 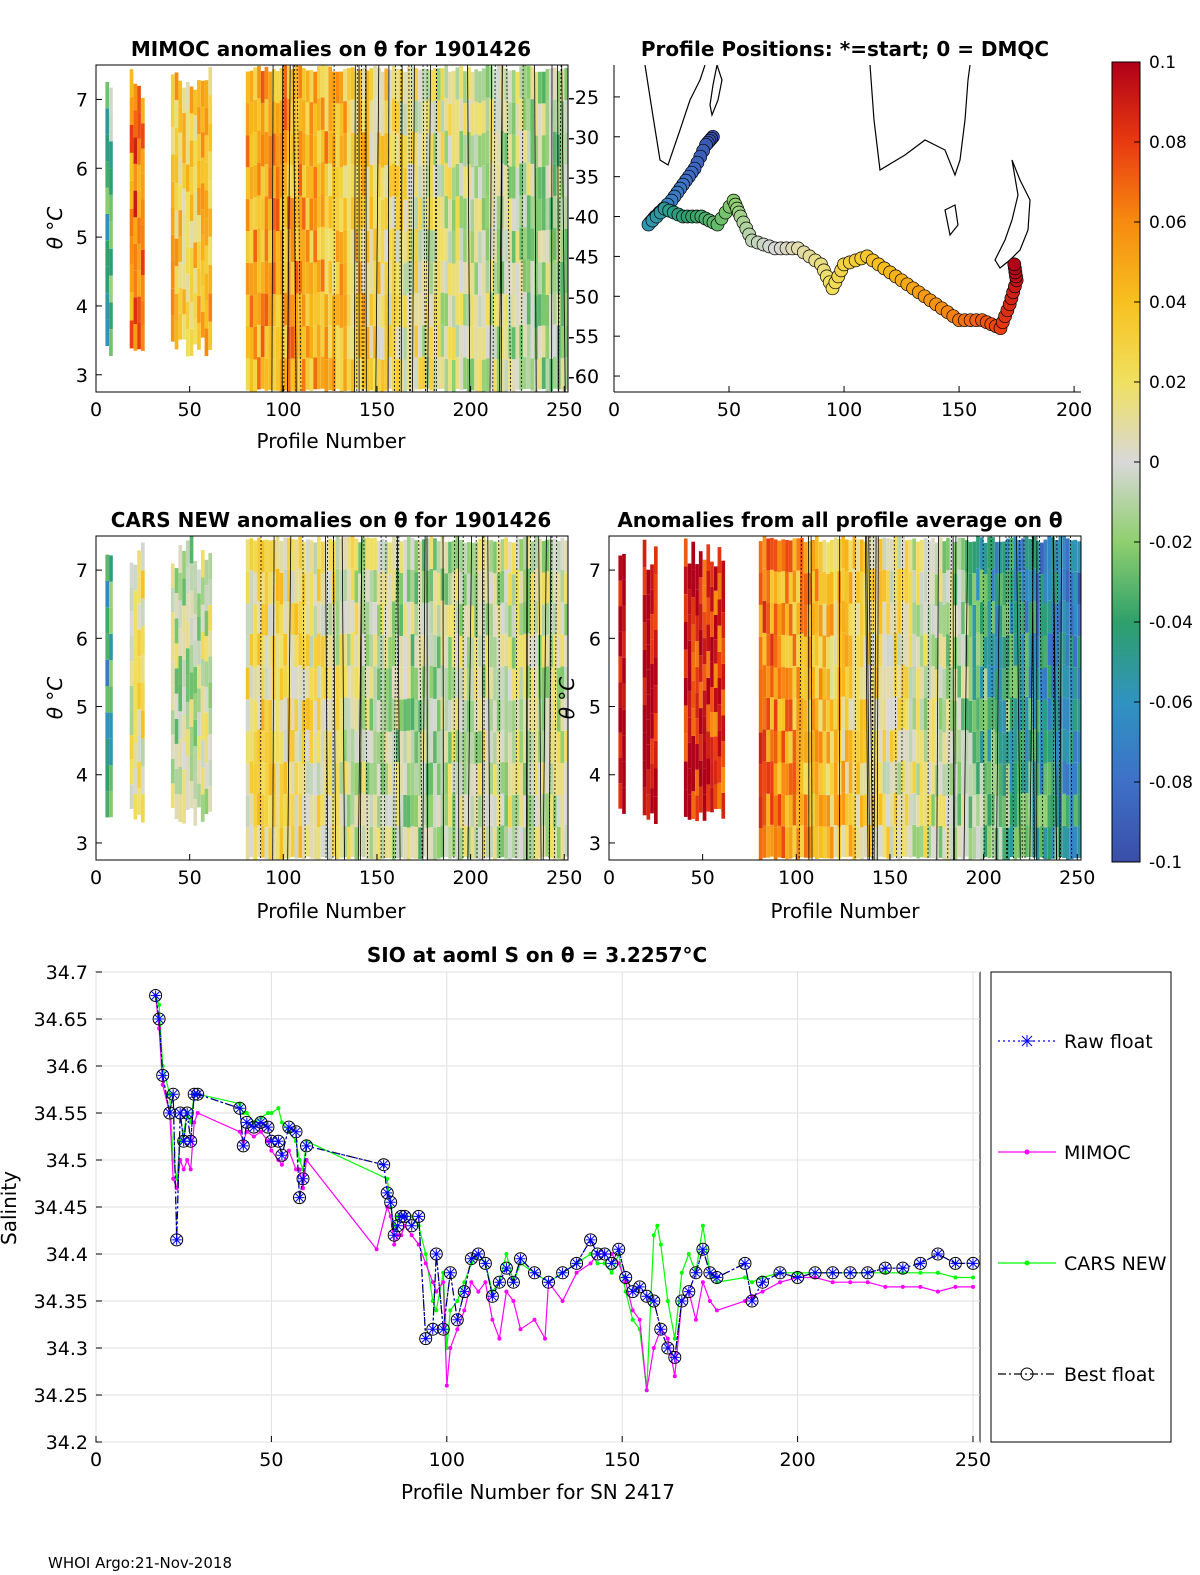 I want to click on y-tick-label: -45, so click(x=583, y=257).